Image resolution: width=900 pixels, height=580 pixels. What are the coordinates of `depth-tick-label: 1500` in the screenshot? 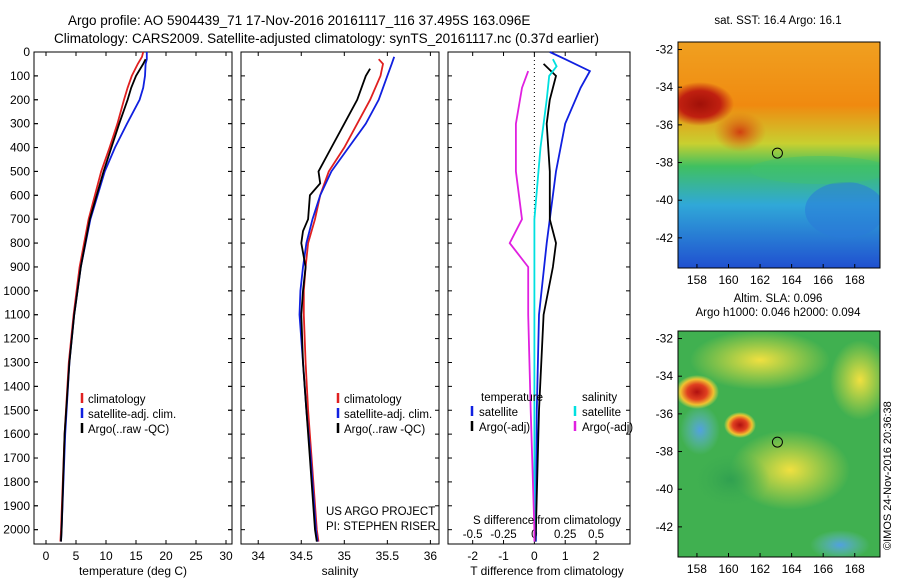 It's located at (16, 410).